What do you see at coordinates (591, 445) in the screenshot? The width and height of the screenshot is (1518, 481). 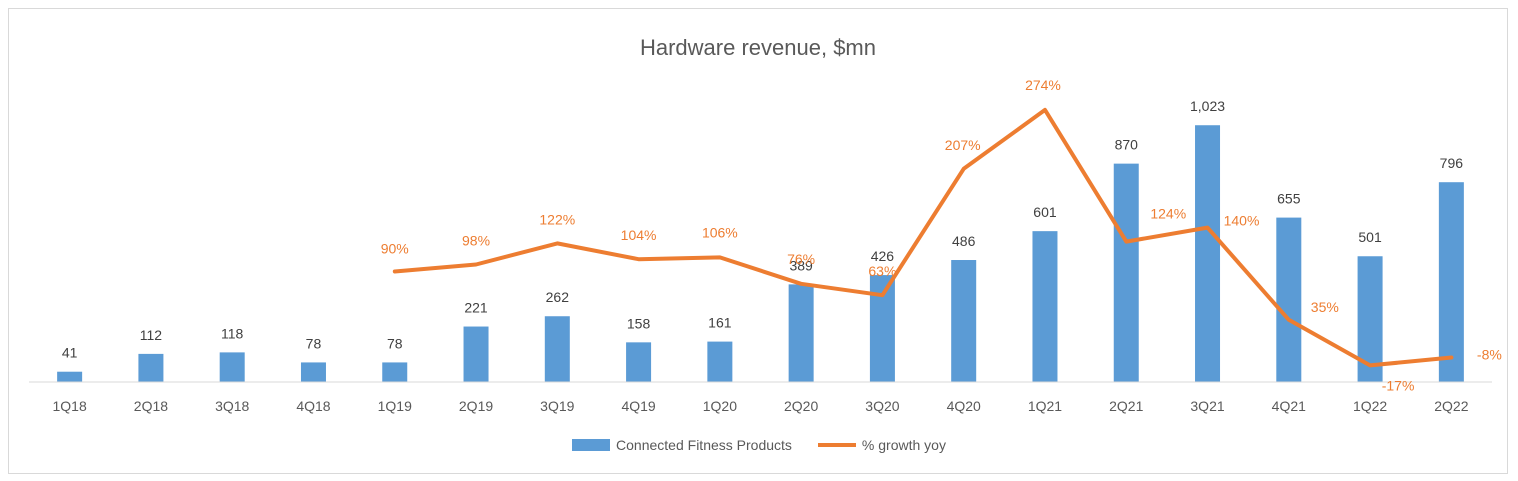 I see `legend-swatch-bar` at bounding box center [591, 445].